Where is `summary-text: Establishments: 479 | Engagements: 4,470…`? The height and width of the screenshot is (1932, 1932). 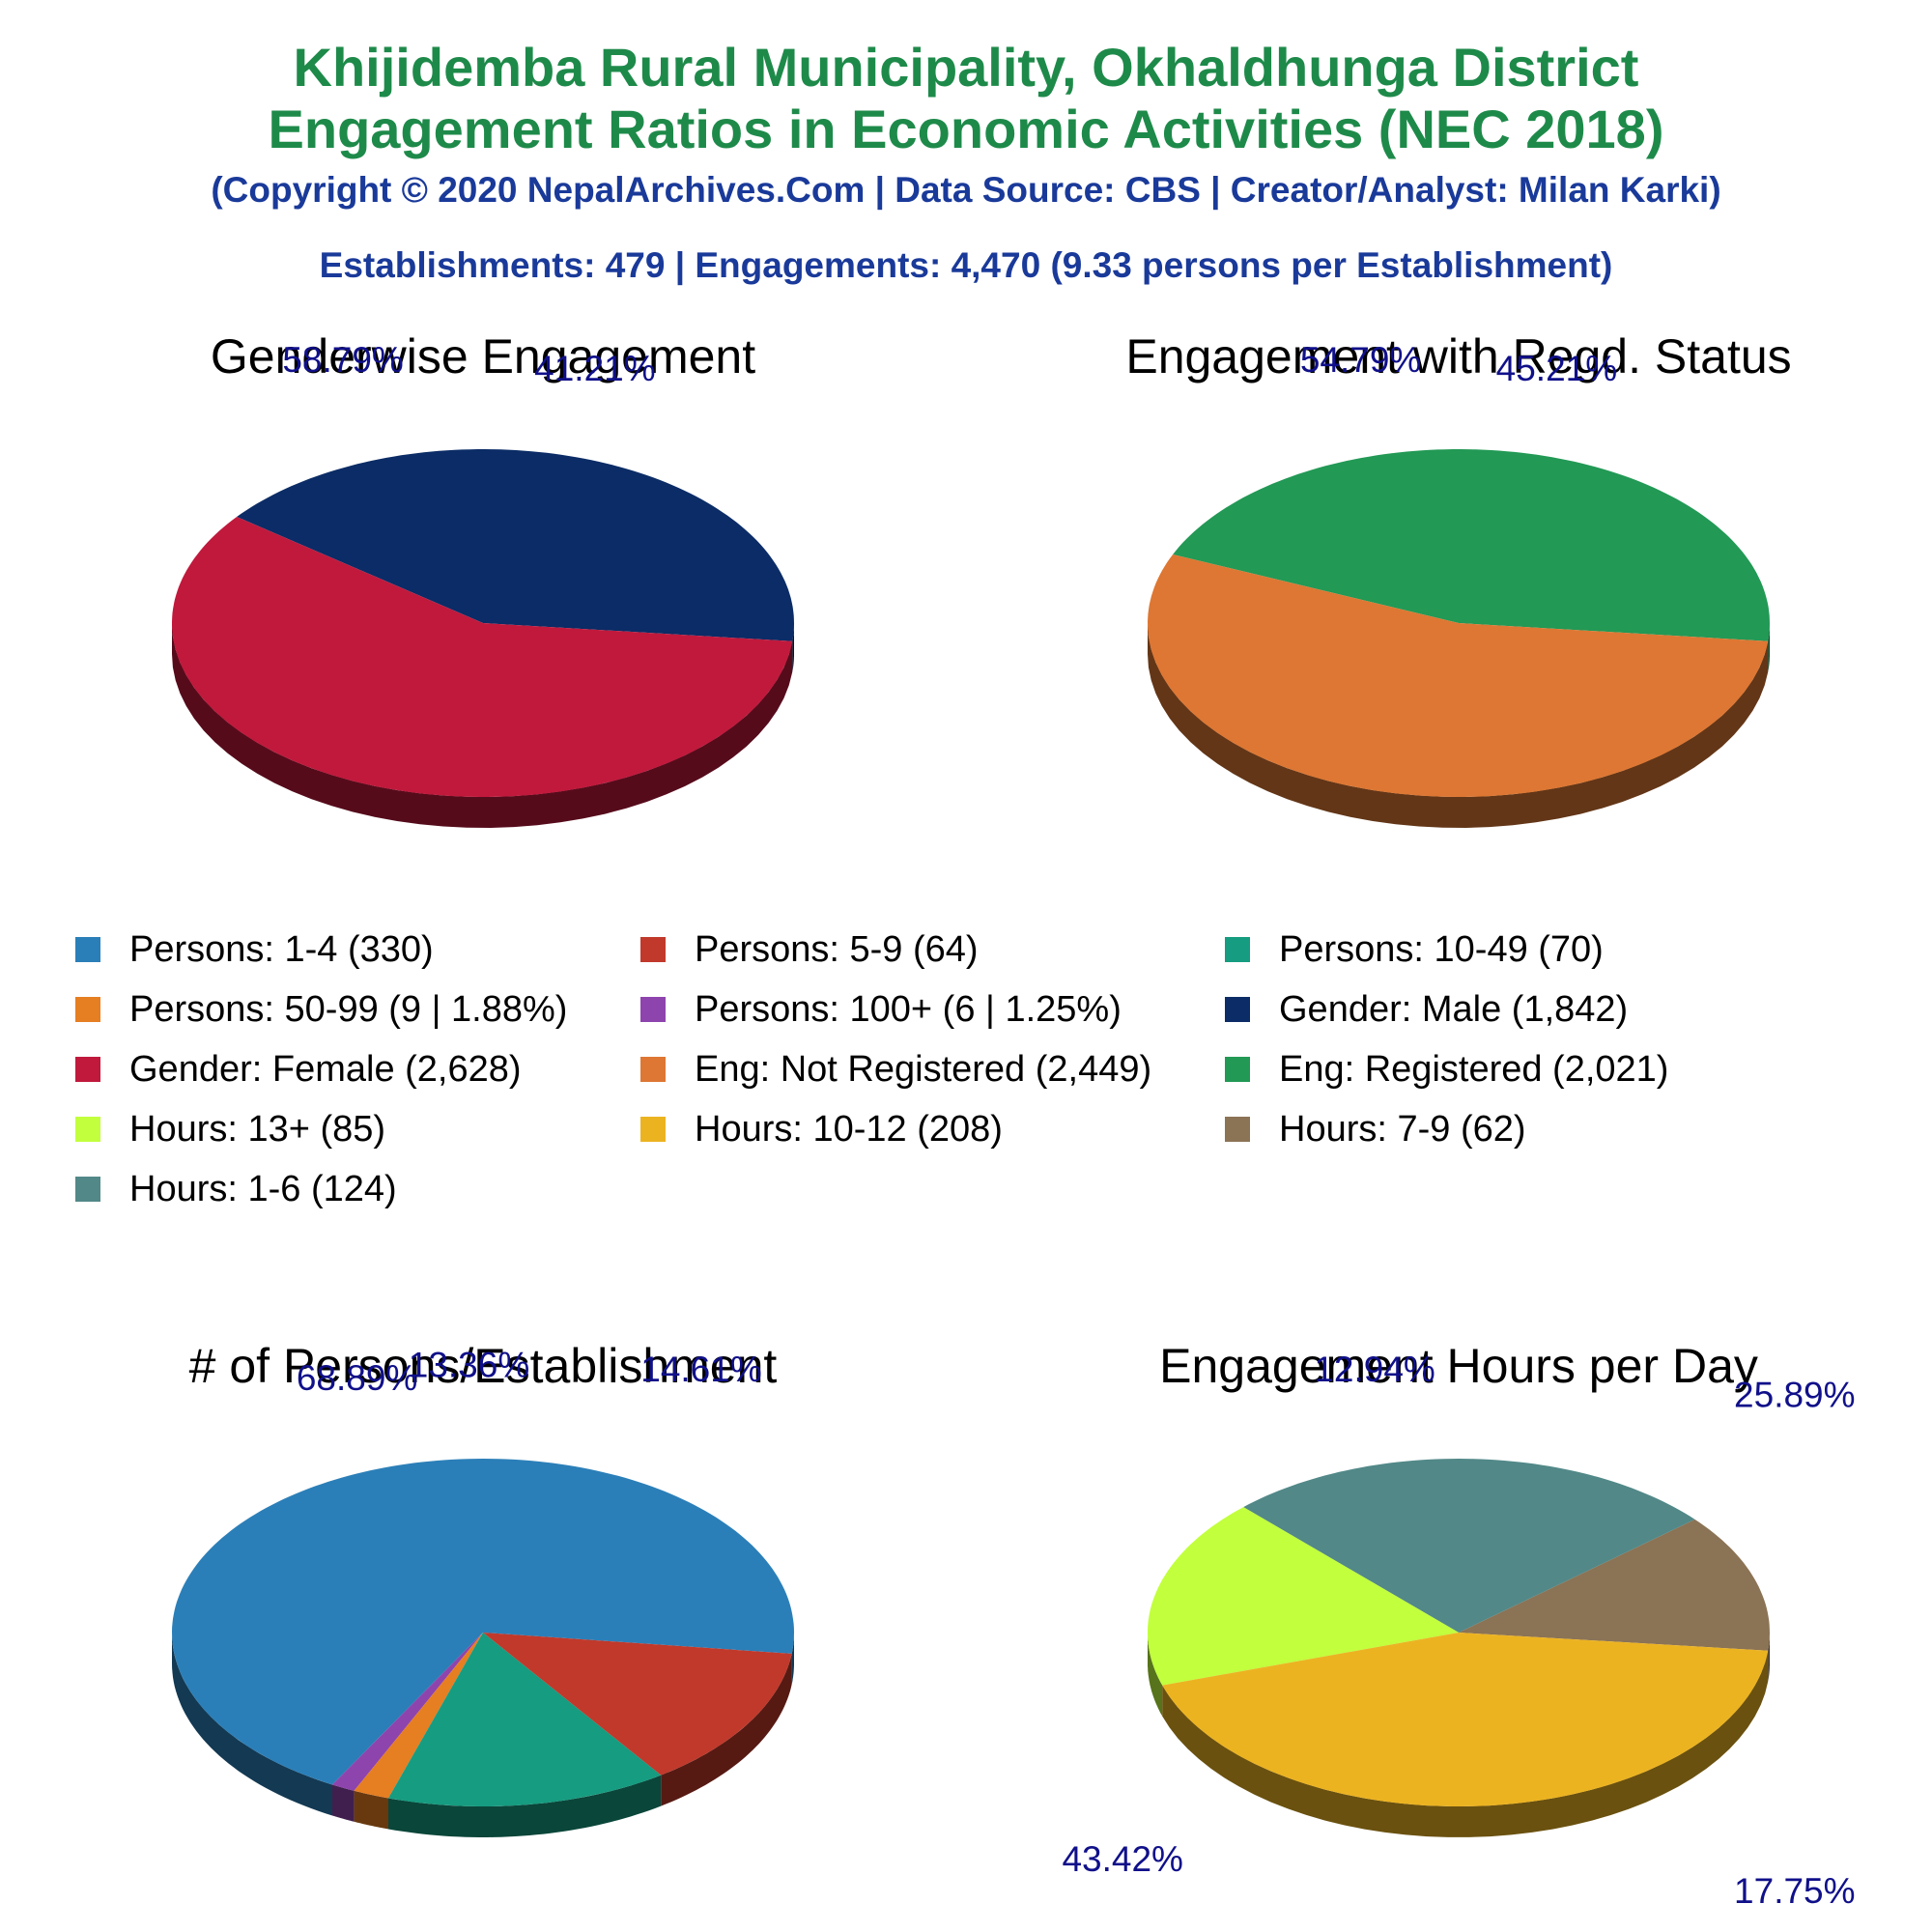
summary-text: Establishments: 479 | Engagements: 4,470… is located at coordinates (966, 265).